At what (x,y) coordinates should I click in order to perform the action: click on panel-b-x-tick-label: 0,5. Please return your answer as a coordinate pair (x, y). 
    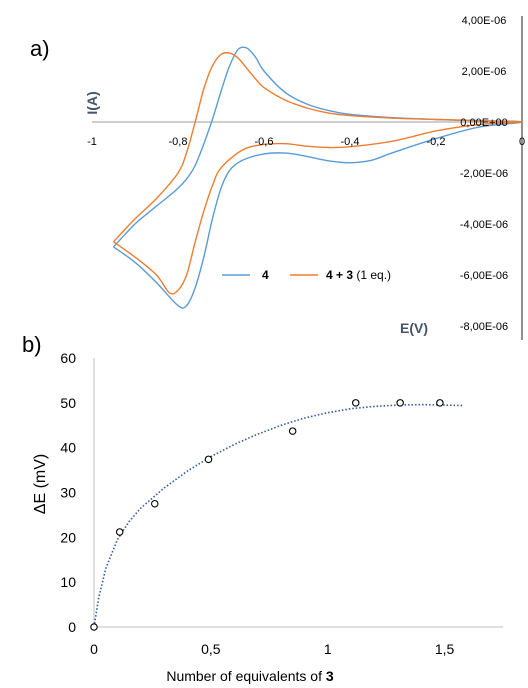
    Looking at the image, I should click on (211, 649).